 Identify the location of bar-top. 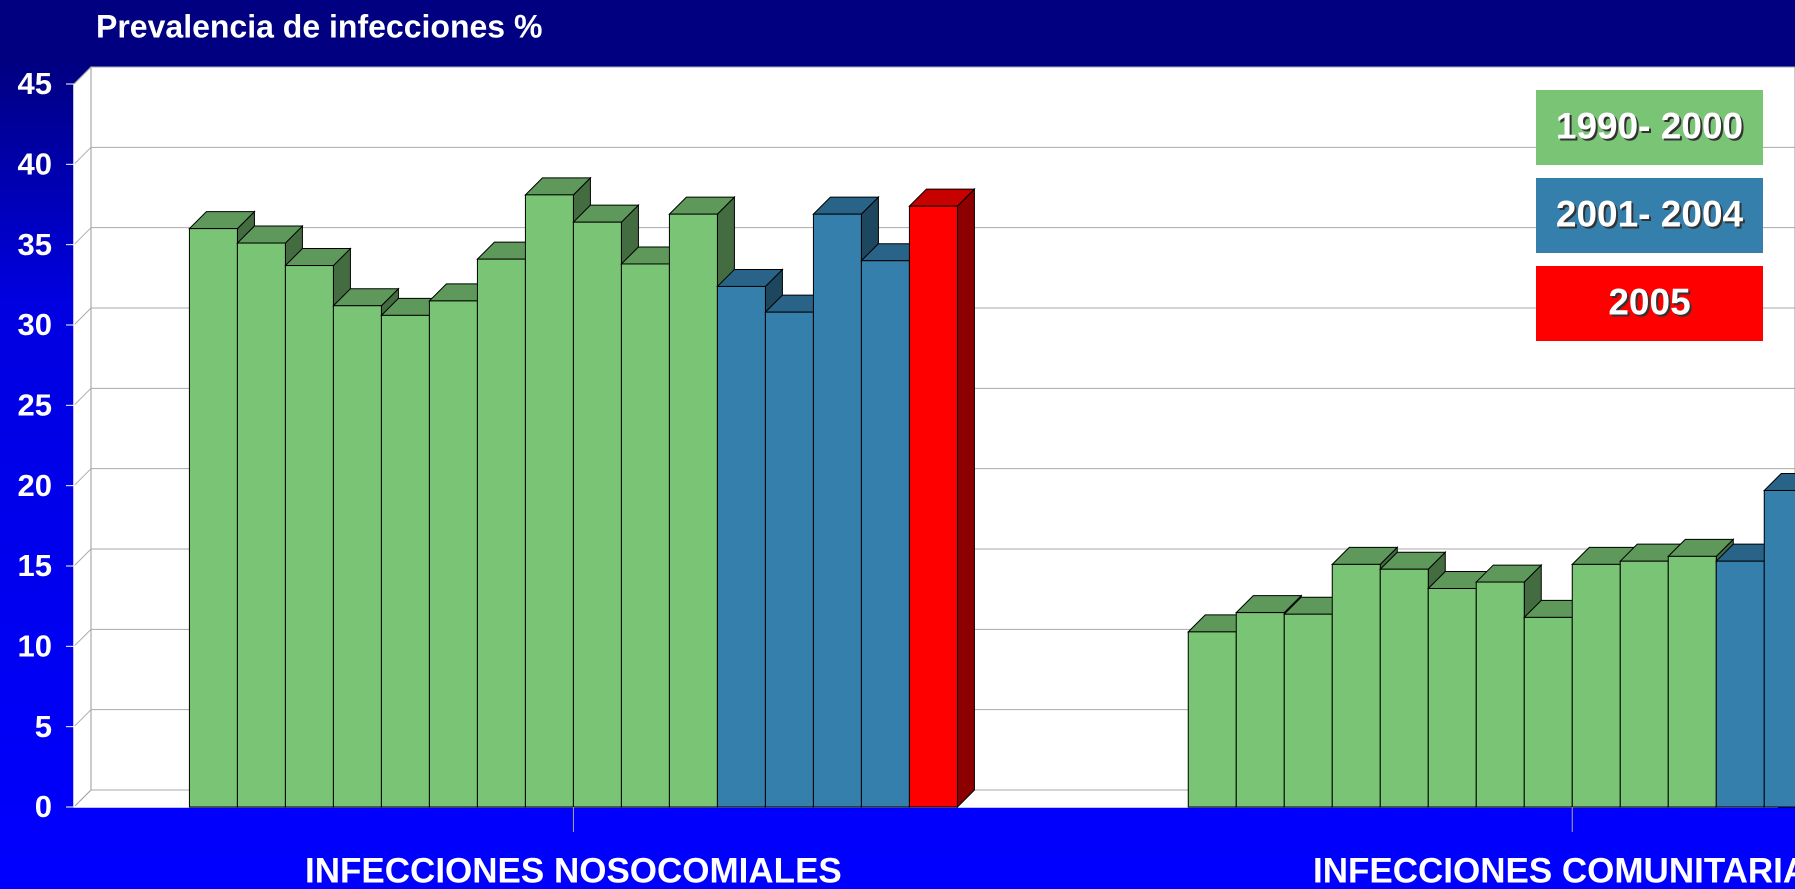
(1779, 481).